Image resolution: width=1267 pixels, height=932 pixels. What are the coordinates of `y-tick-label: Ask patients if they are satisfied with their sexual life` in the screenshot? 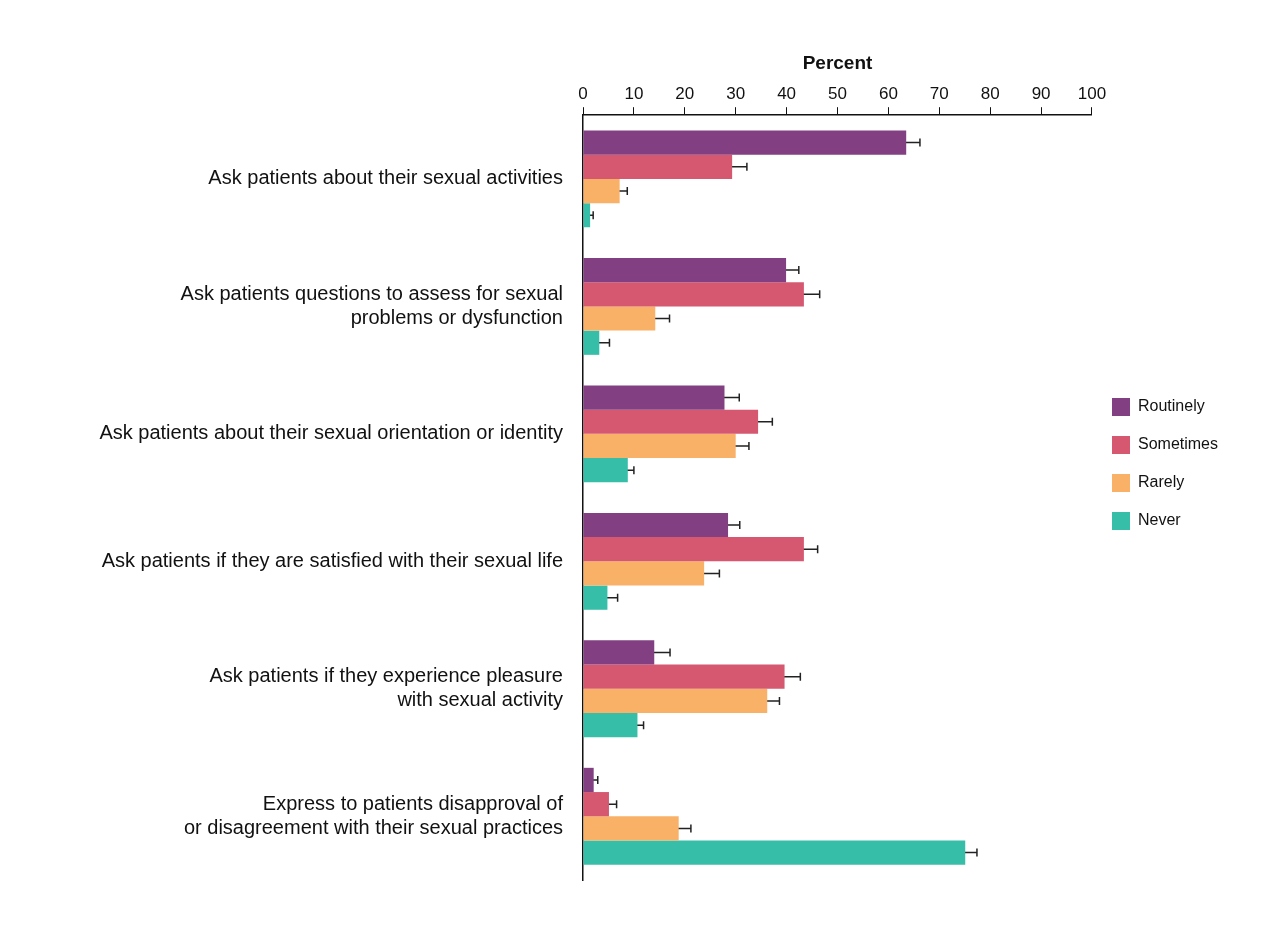 It's located at (332, 559).